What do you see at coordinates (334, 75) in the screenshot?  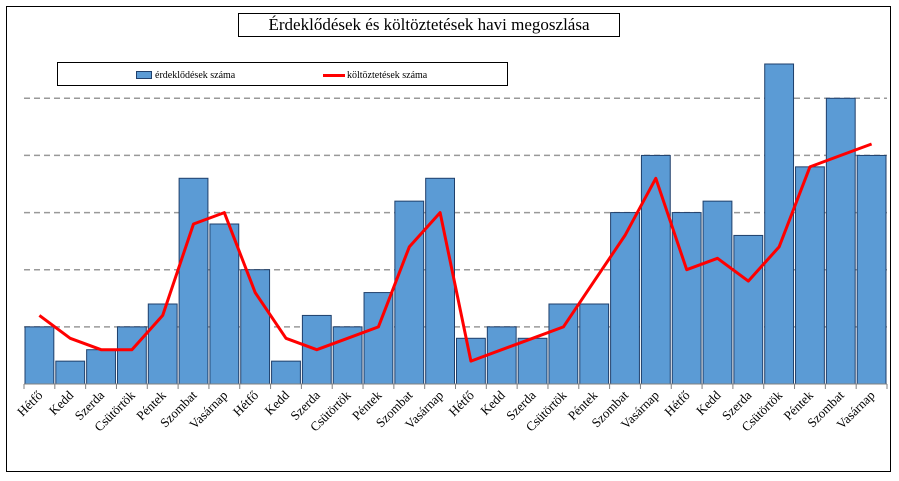 I see `legend-swatch-line` at bounding box center [334, 75].